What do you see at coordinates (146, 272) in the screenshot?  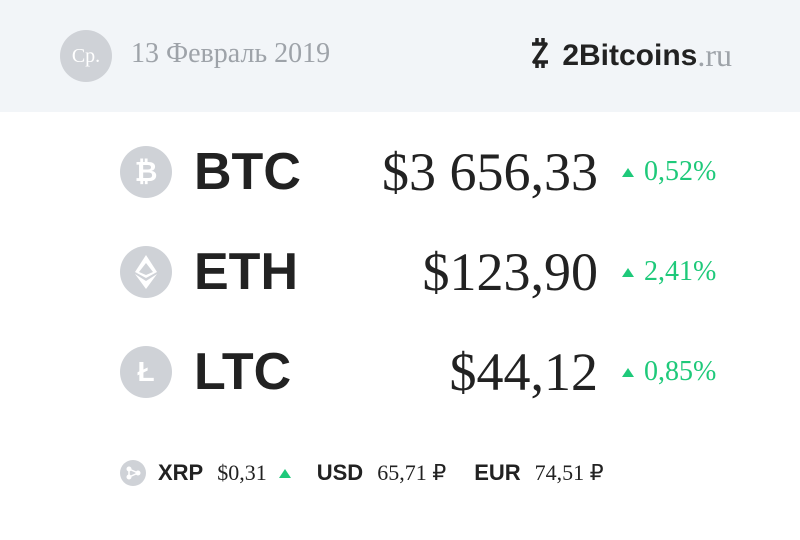 I see `ethereum-icon` at bounding box center [146, 272].